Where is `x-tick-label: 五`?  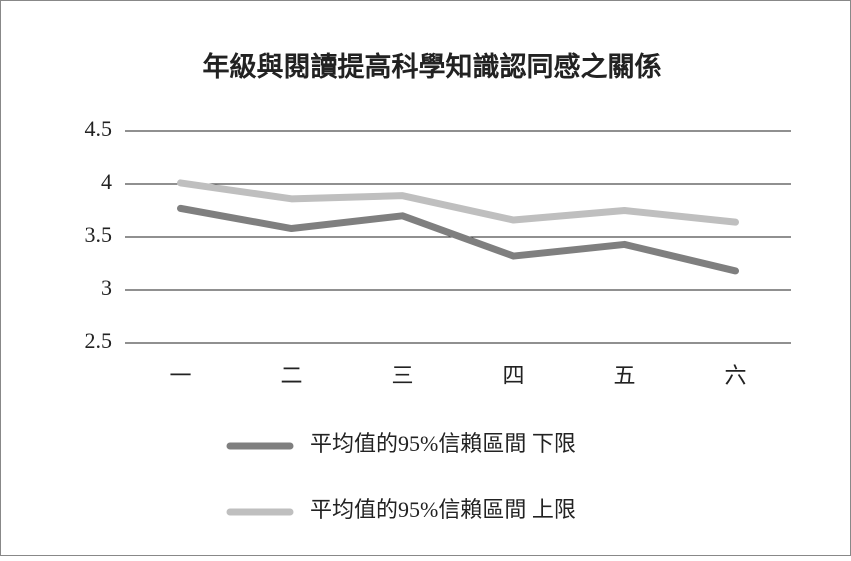 x-tick-label: 五 is located at coordinates (624, 375).